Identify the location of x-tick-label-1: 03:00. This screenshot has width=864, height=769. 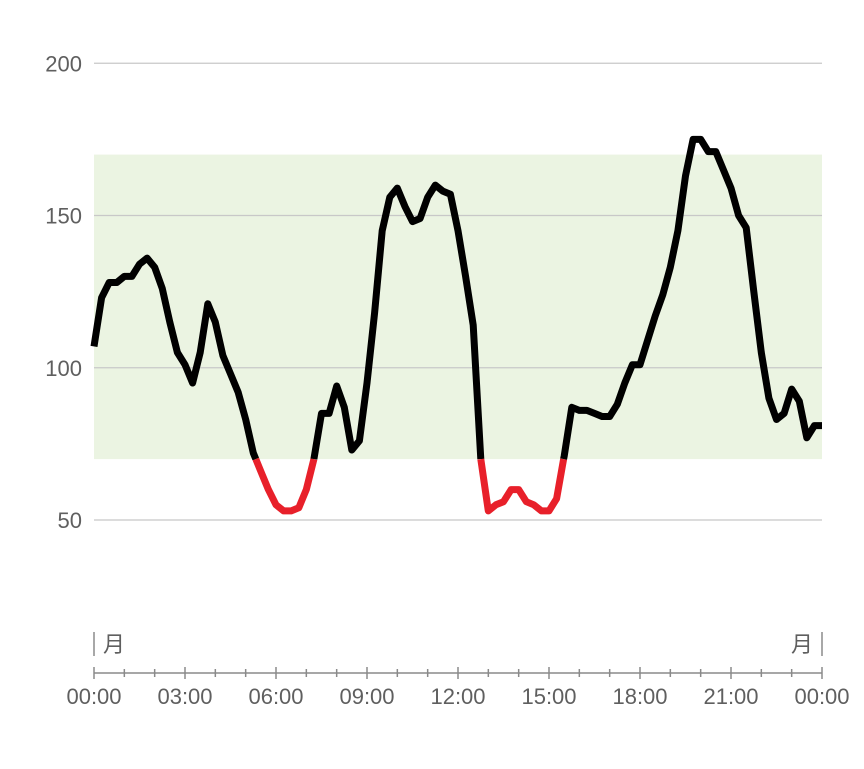
(184, 696).